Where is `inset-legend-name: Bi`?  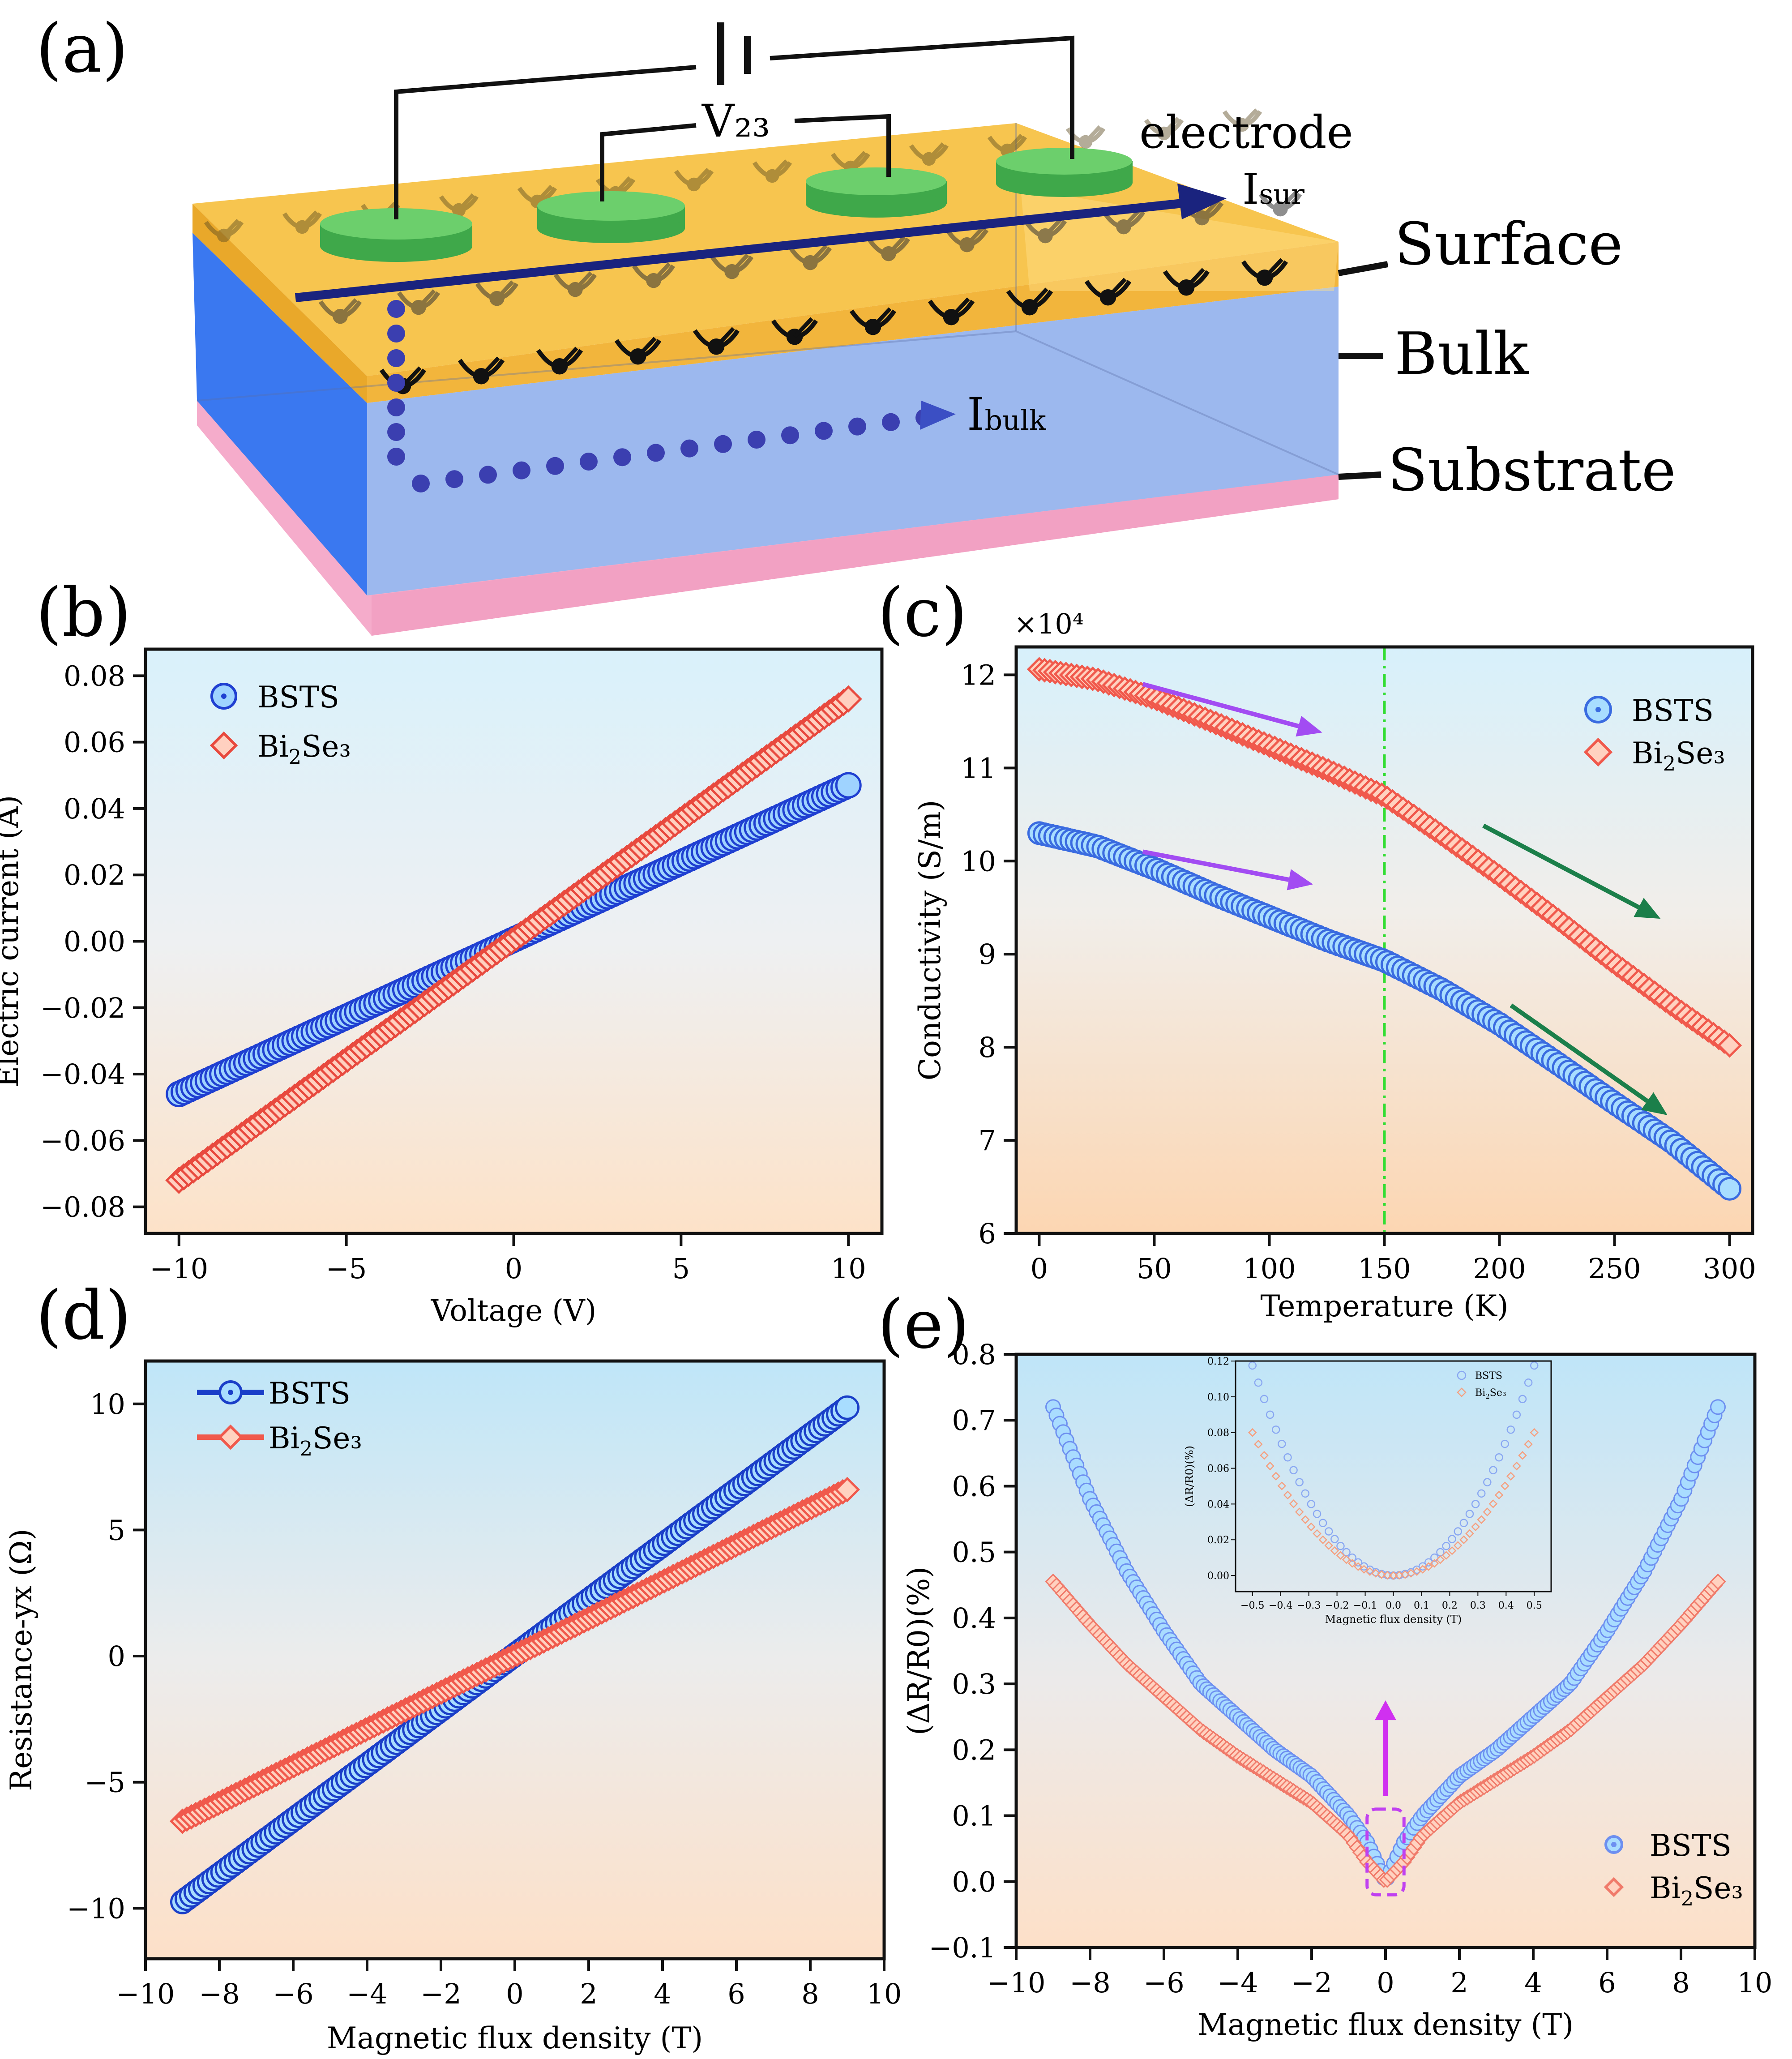
inset-legend-name: Bi is located at coordinates (1480, 1393).